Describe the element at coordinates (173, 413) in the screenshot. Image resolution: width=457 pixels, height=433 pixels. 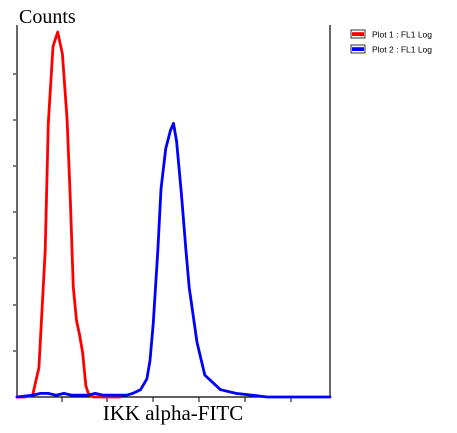
I see `x-axis-label: IKK alpha-FITC` at that location.